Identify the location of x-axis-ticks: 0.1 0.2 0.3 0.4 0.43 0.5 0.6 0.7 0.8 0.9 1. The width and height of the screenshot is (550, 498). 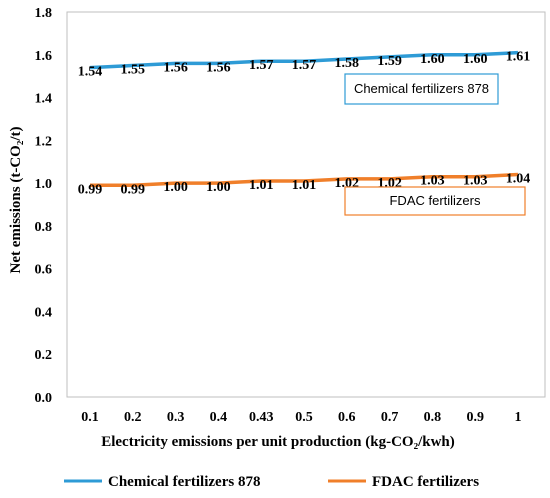
(301, 417).